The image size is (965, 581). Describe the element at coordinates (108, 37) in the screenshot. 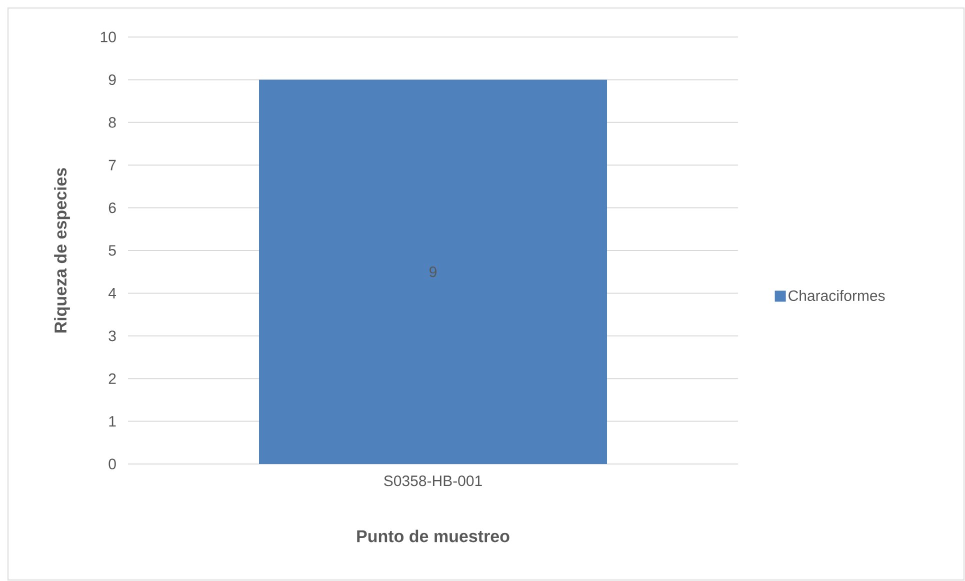

I see `y-tick-label: 10` at that location.